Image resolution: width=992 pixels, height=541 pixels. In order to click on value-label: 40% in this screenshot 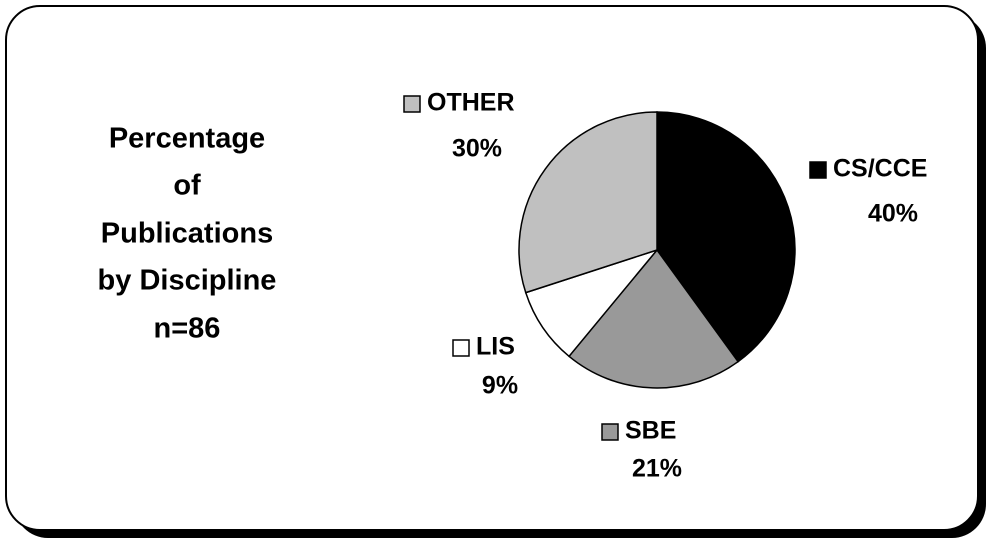, I will do `click(893, 214)`.